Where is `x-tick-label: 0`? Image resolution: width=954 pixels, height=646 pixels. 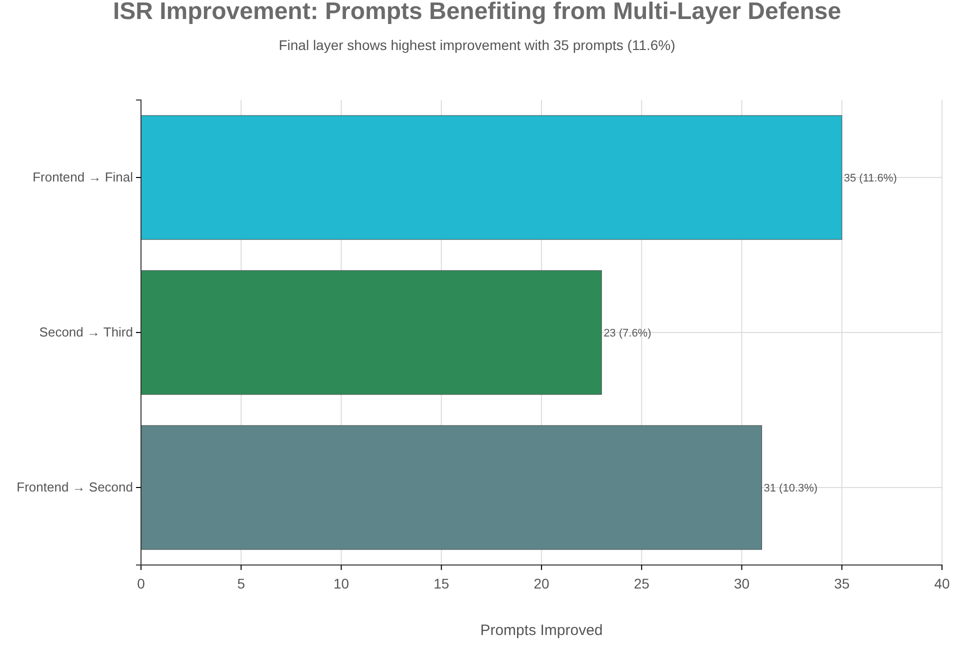 x-tick-label: 0 is located at coordinates (141, 583).